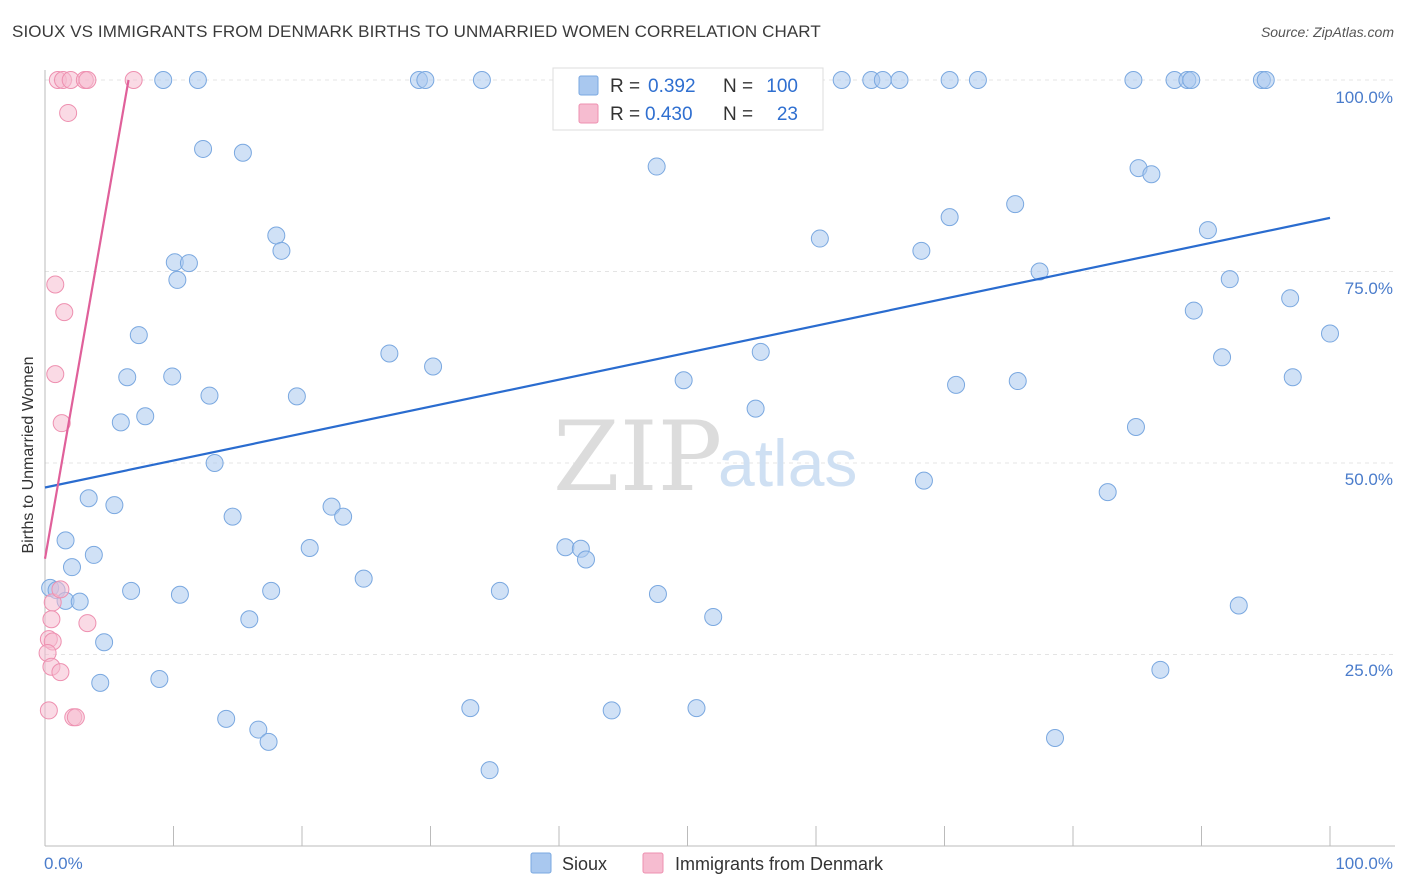  I want to click on bottom-legend-swatch-denmark, so click(653, 863).